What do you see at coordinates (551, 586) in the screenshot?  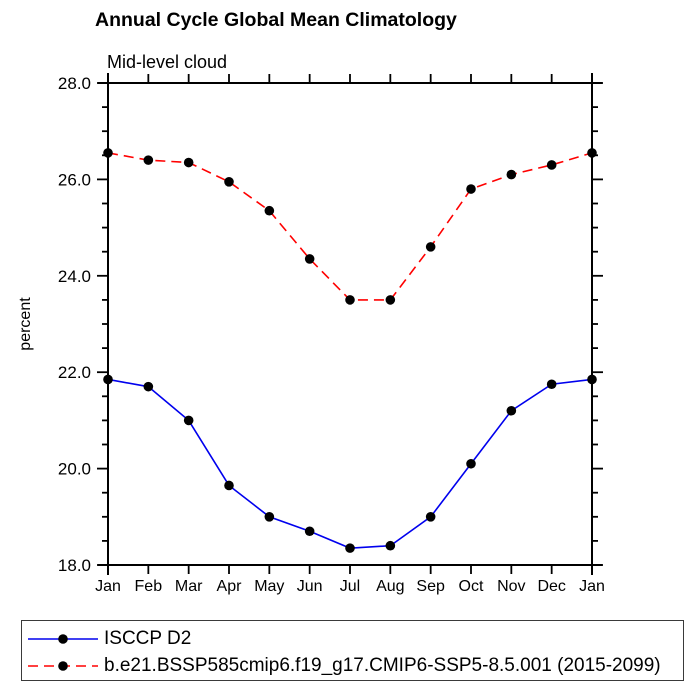 I see `x-tick-label: Dec` at bounding box center [551, 586].